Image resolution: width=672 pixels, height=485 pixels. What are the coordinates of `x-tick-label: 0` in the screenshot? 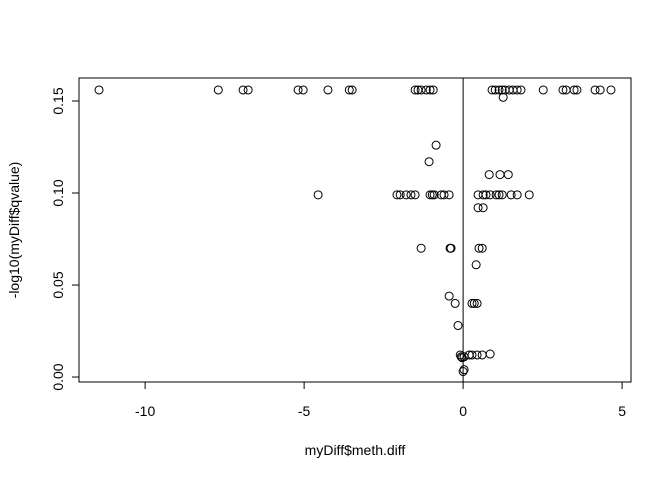 It's located at (463, 411).